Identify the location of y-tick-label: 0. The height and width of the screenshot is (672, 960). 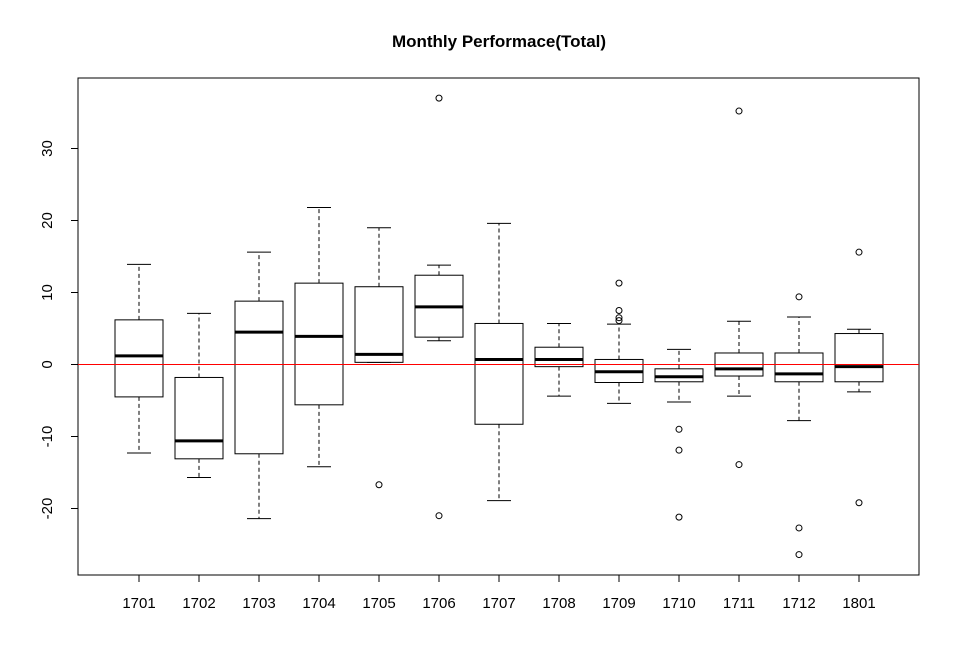
(47, 364).